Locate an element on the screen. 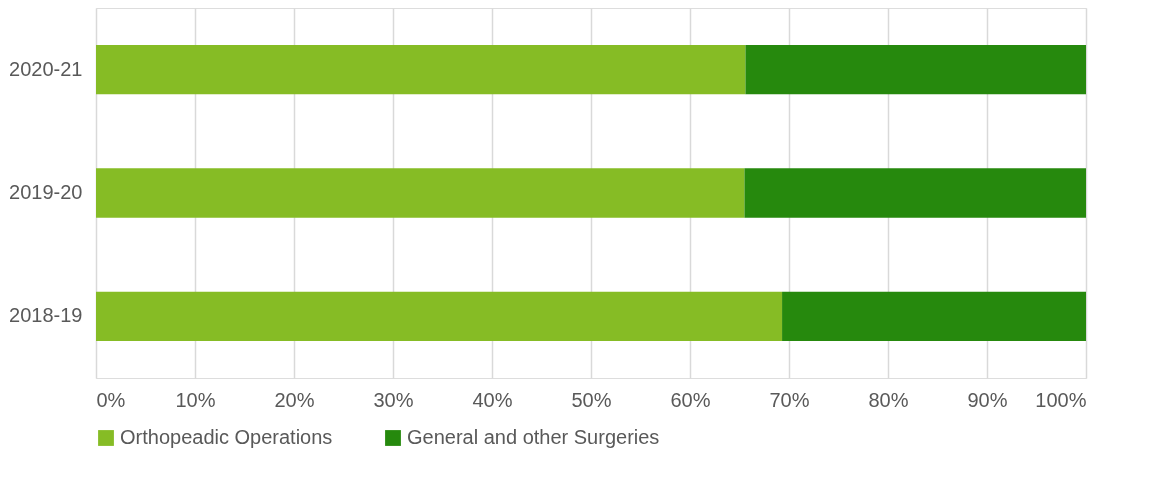  x-tick-label: 100% is located at coordinates (1061, 399).